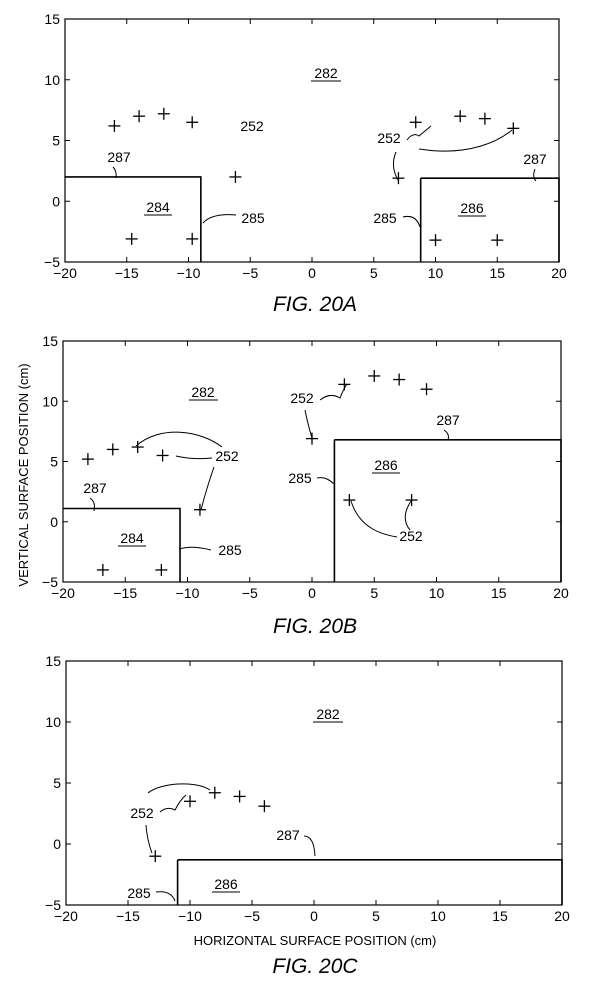  What do you see at coordinates (315, 304) in the screenshot?
I see `figure-caption-20a: FIG. 20A` at bounding box center [315, 304].